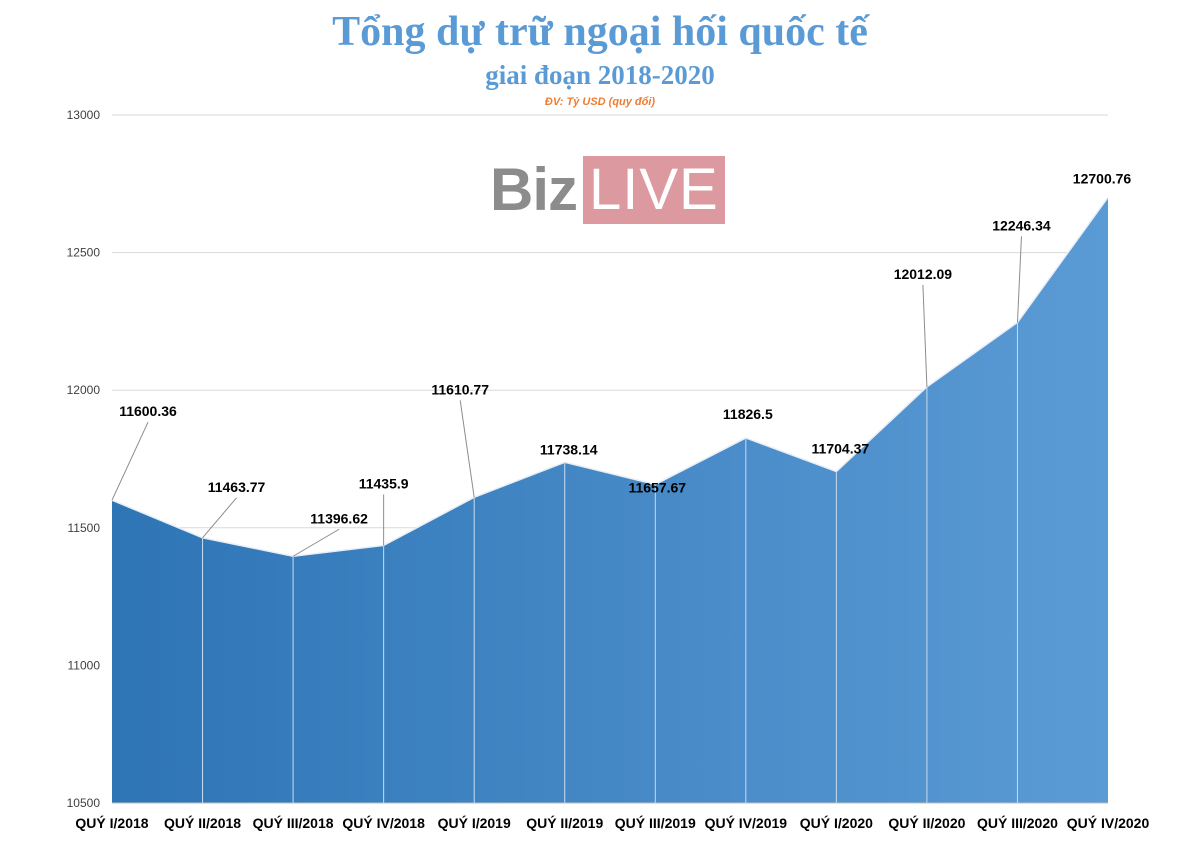 Image resolution: width=1200 pixels, height=846 pixels. Describe the element at coordinates (600, 75) in the screenshot. I see `chart-subtitle: giai đoạn 2018-2020` at that location.